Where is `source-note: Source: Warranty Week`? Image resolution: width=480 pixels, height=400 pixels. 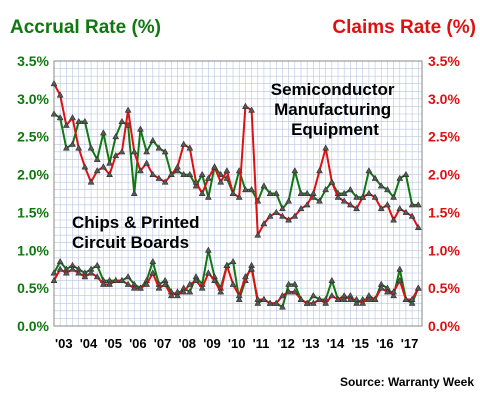
source-note: Source: Warranty Week is located at coordinates (407, 382).